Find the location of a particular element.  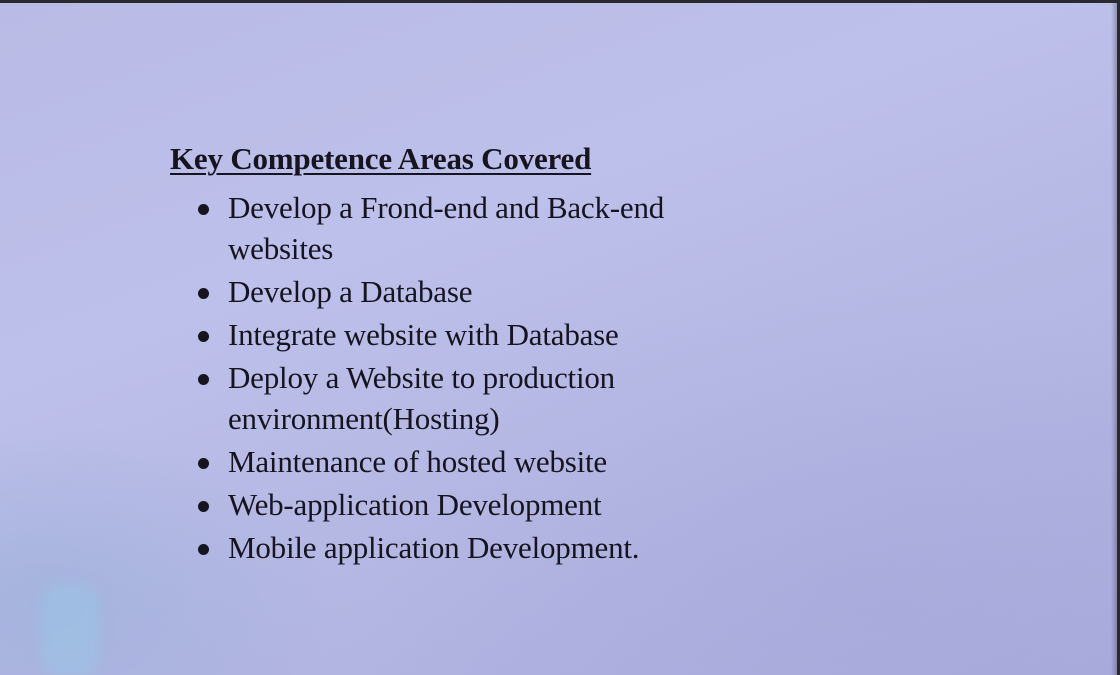

section-heading: Key Competence Areas Covered is located at coordinates (381, 158).